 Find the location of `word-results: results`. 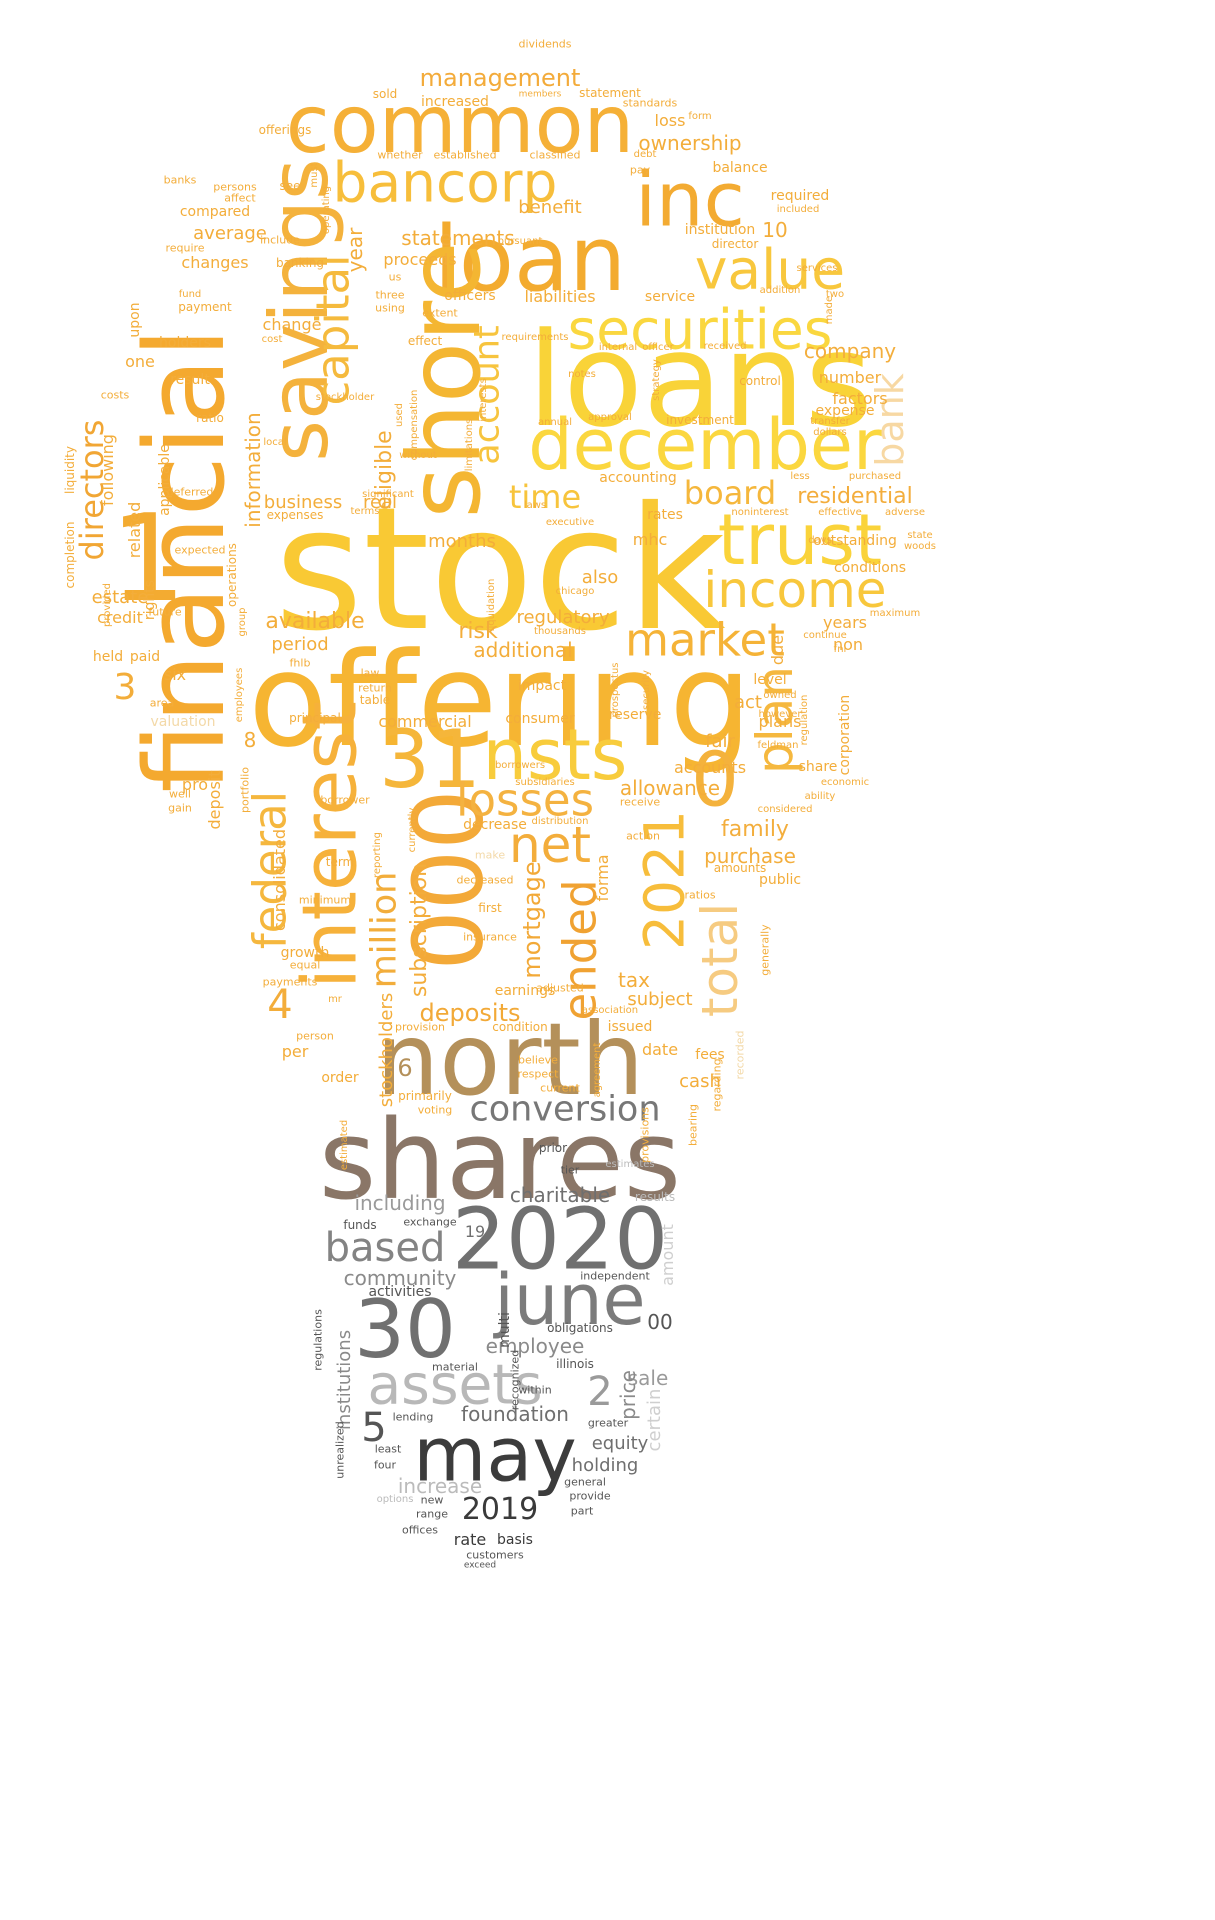

word-results: results is located at coordinates (655, 1197).